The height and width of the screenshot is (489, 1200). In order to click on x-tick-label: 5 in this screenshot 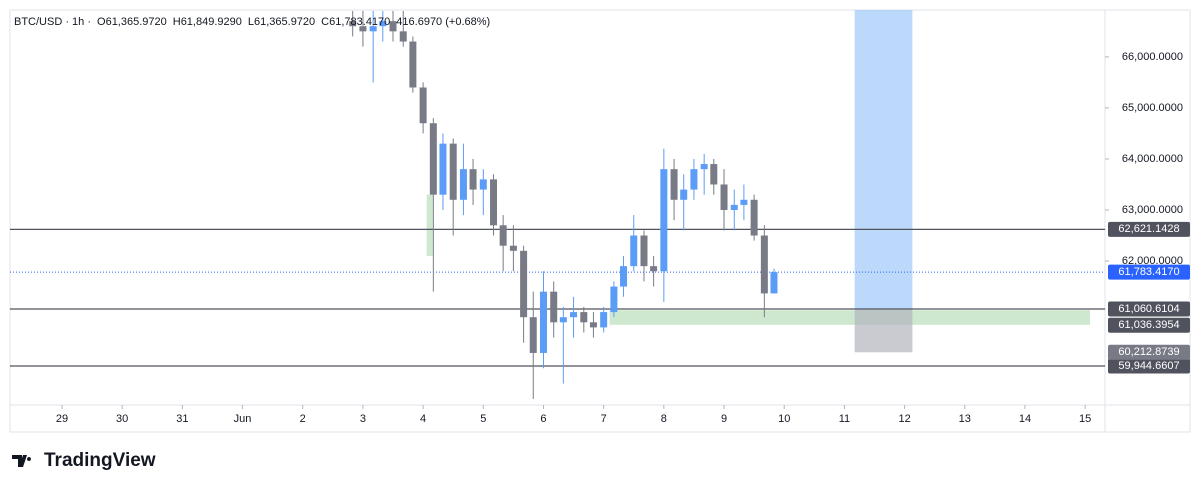, I will do `click(483, 419)`.